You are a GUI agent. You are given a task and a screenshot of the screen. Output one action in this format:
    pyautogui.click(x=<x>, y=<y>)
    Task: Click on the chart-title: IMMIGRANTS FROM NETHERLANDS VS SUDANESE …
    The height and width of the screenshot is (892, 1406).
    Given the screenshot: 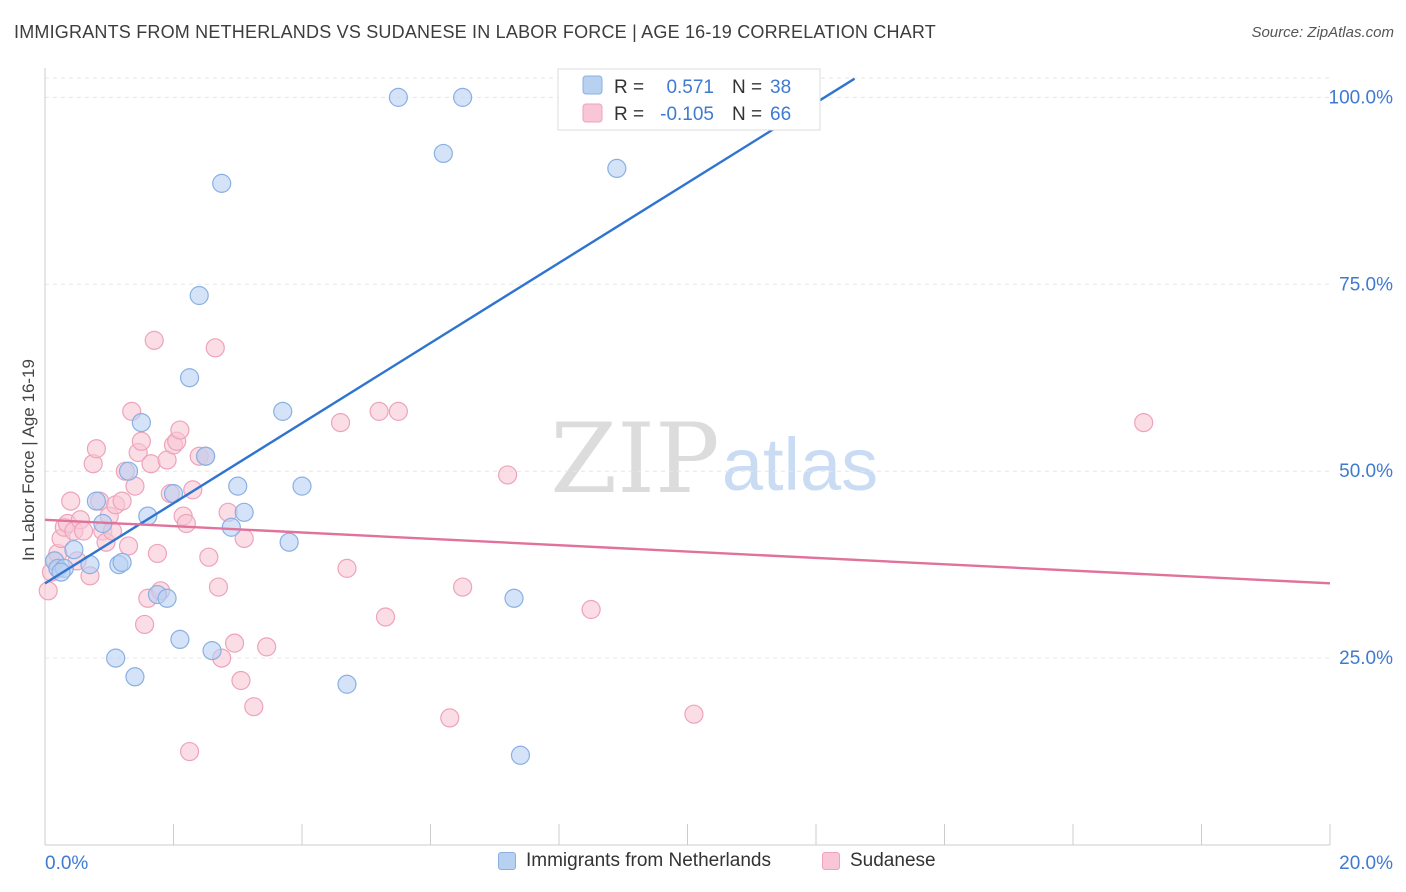 What is the action you would take?
    pyautogui.click(x=475, y=32)
    